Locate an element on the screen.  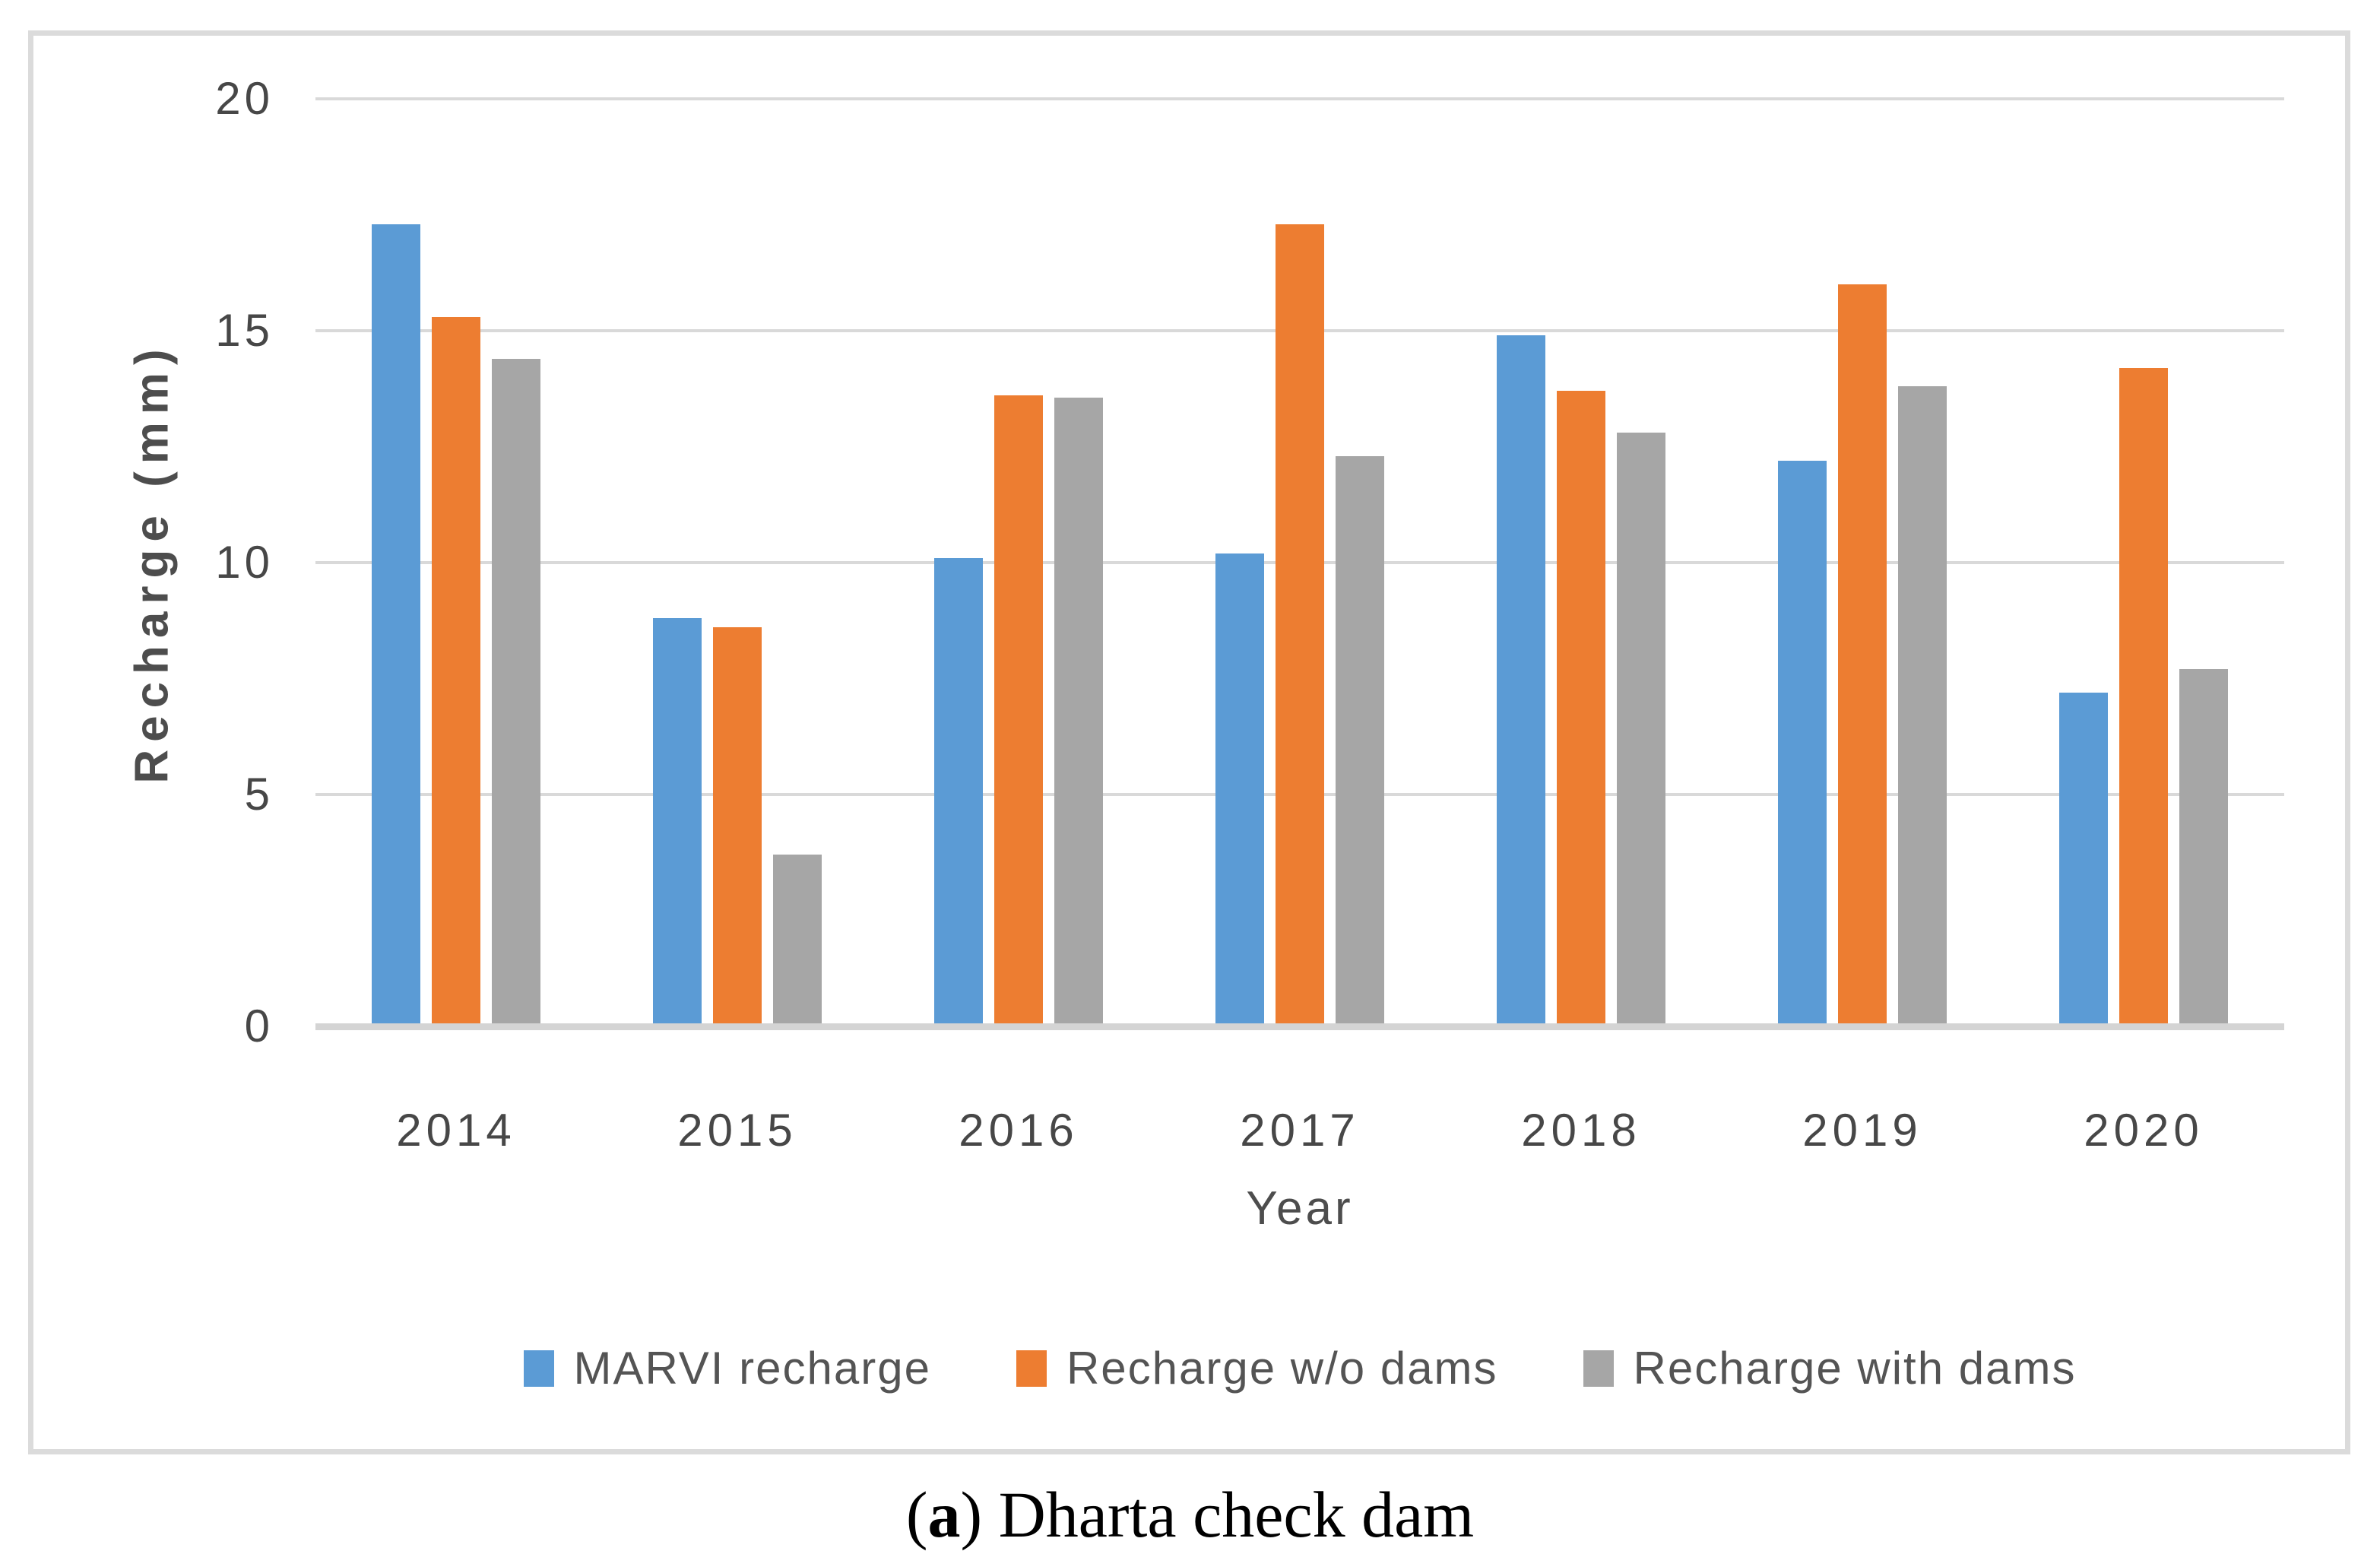
x-tick-label-2014: 2014 is located at coordinates (456, 1130).